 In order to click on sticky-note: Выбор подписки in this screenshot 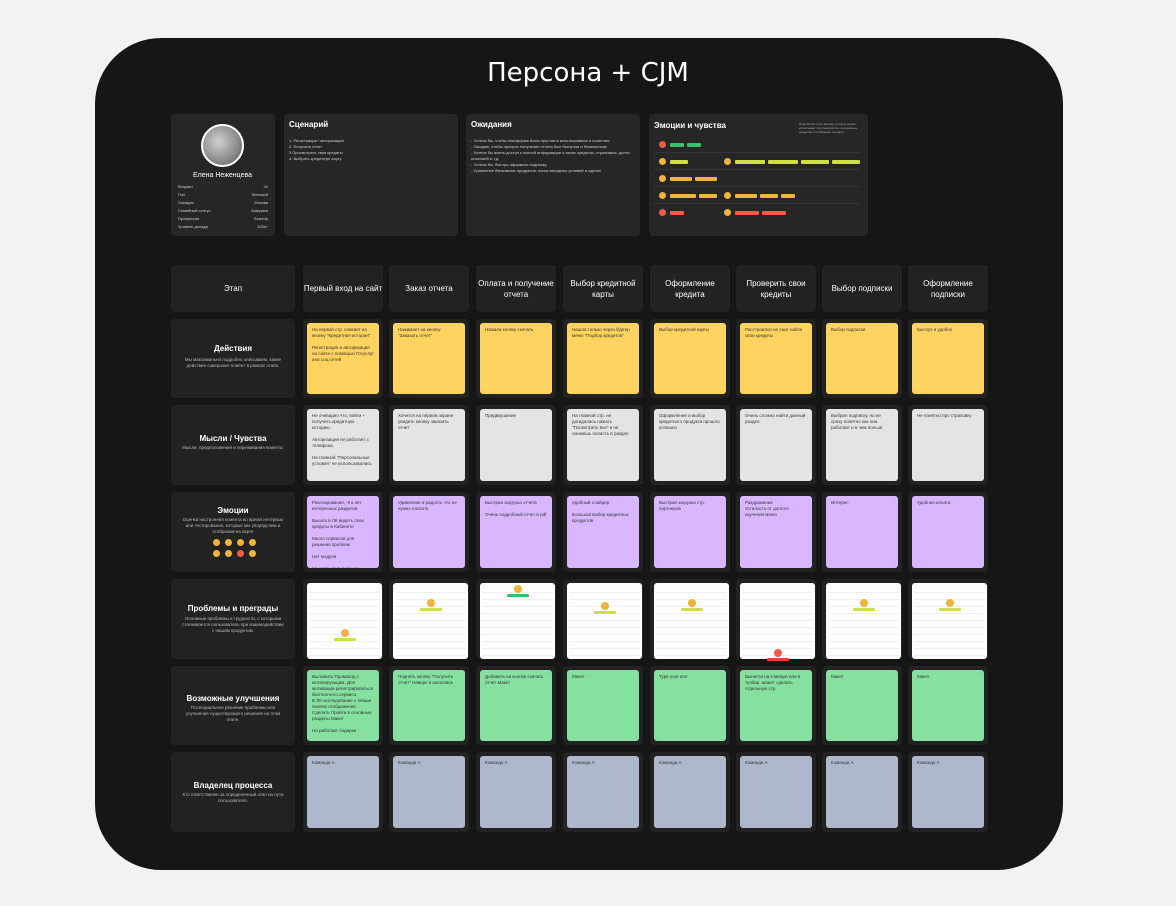, I will do `click(862, 358)`.